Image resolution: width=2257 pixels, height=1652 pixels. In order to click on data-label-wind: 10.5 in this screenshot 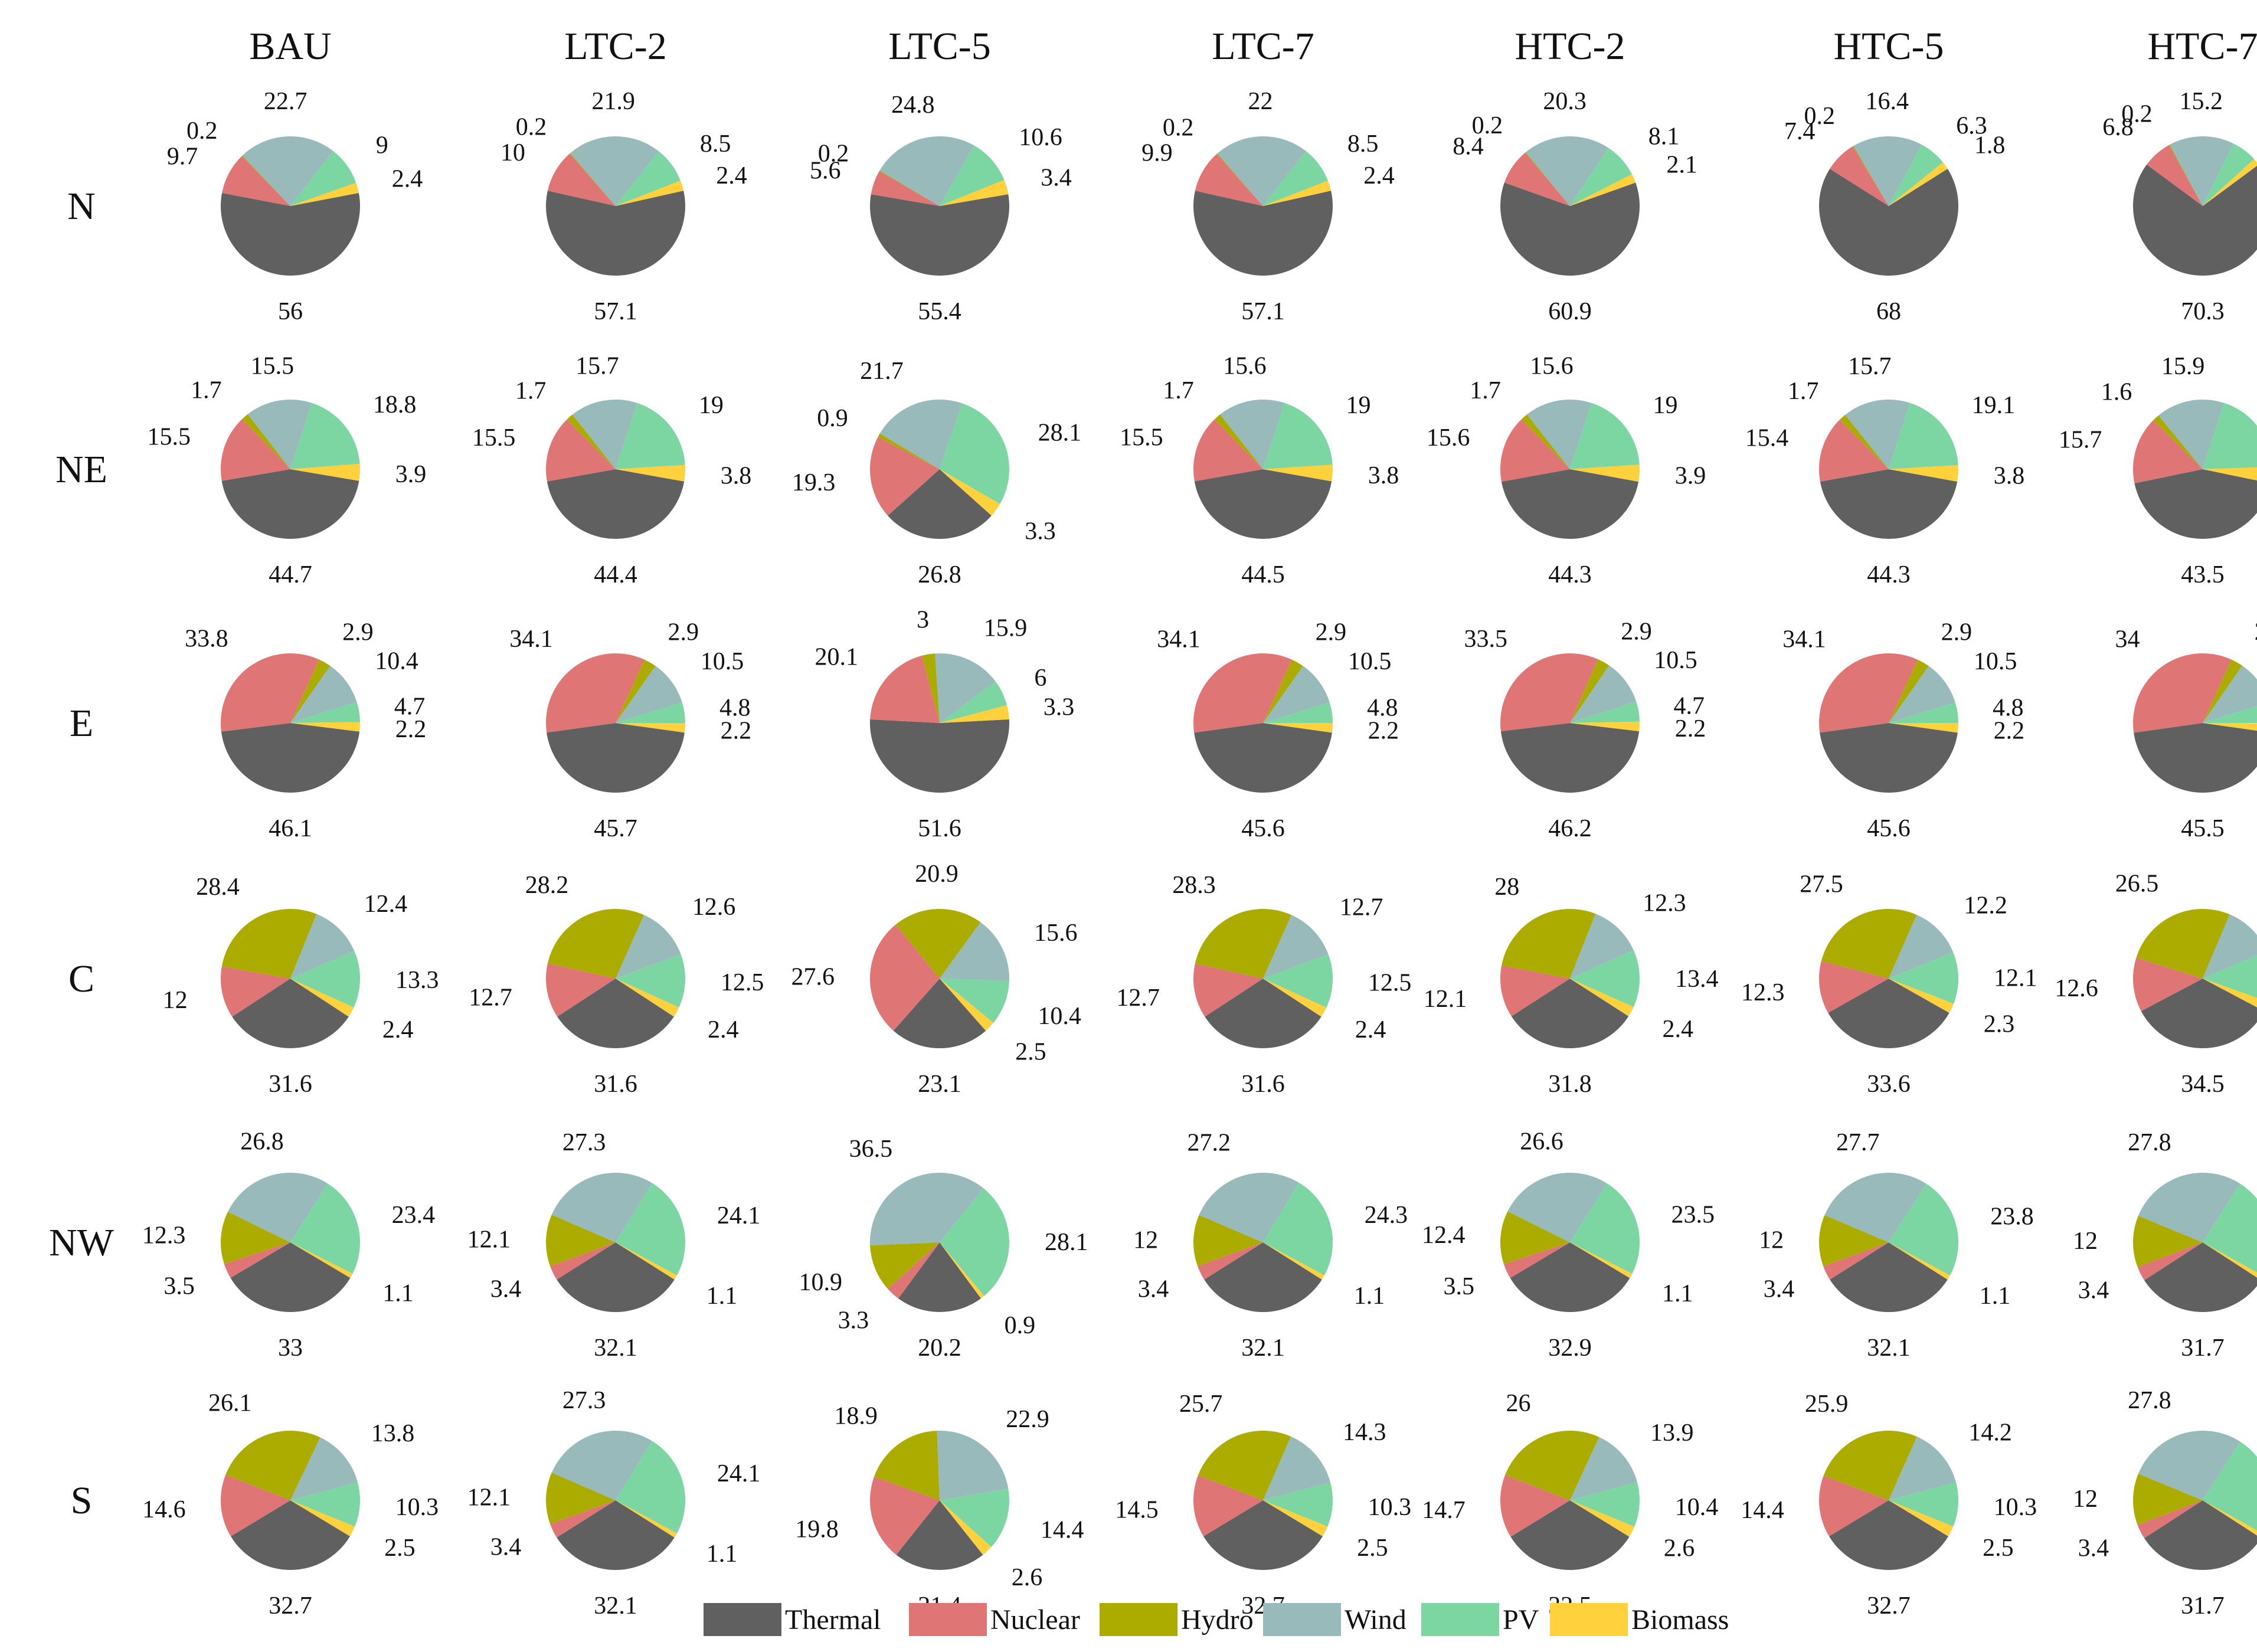, I will do `click(1996, 661)`.